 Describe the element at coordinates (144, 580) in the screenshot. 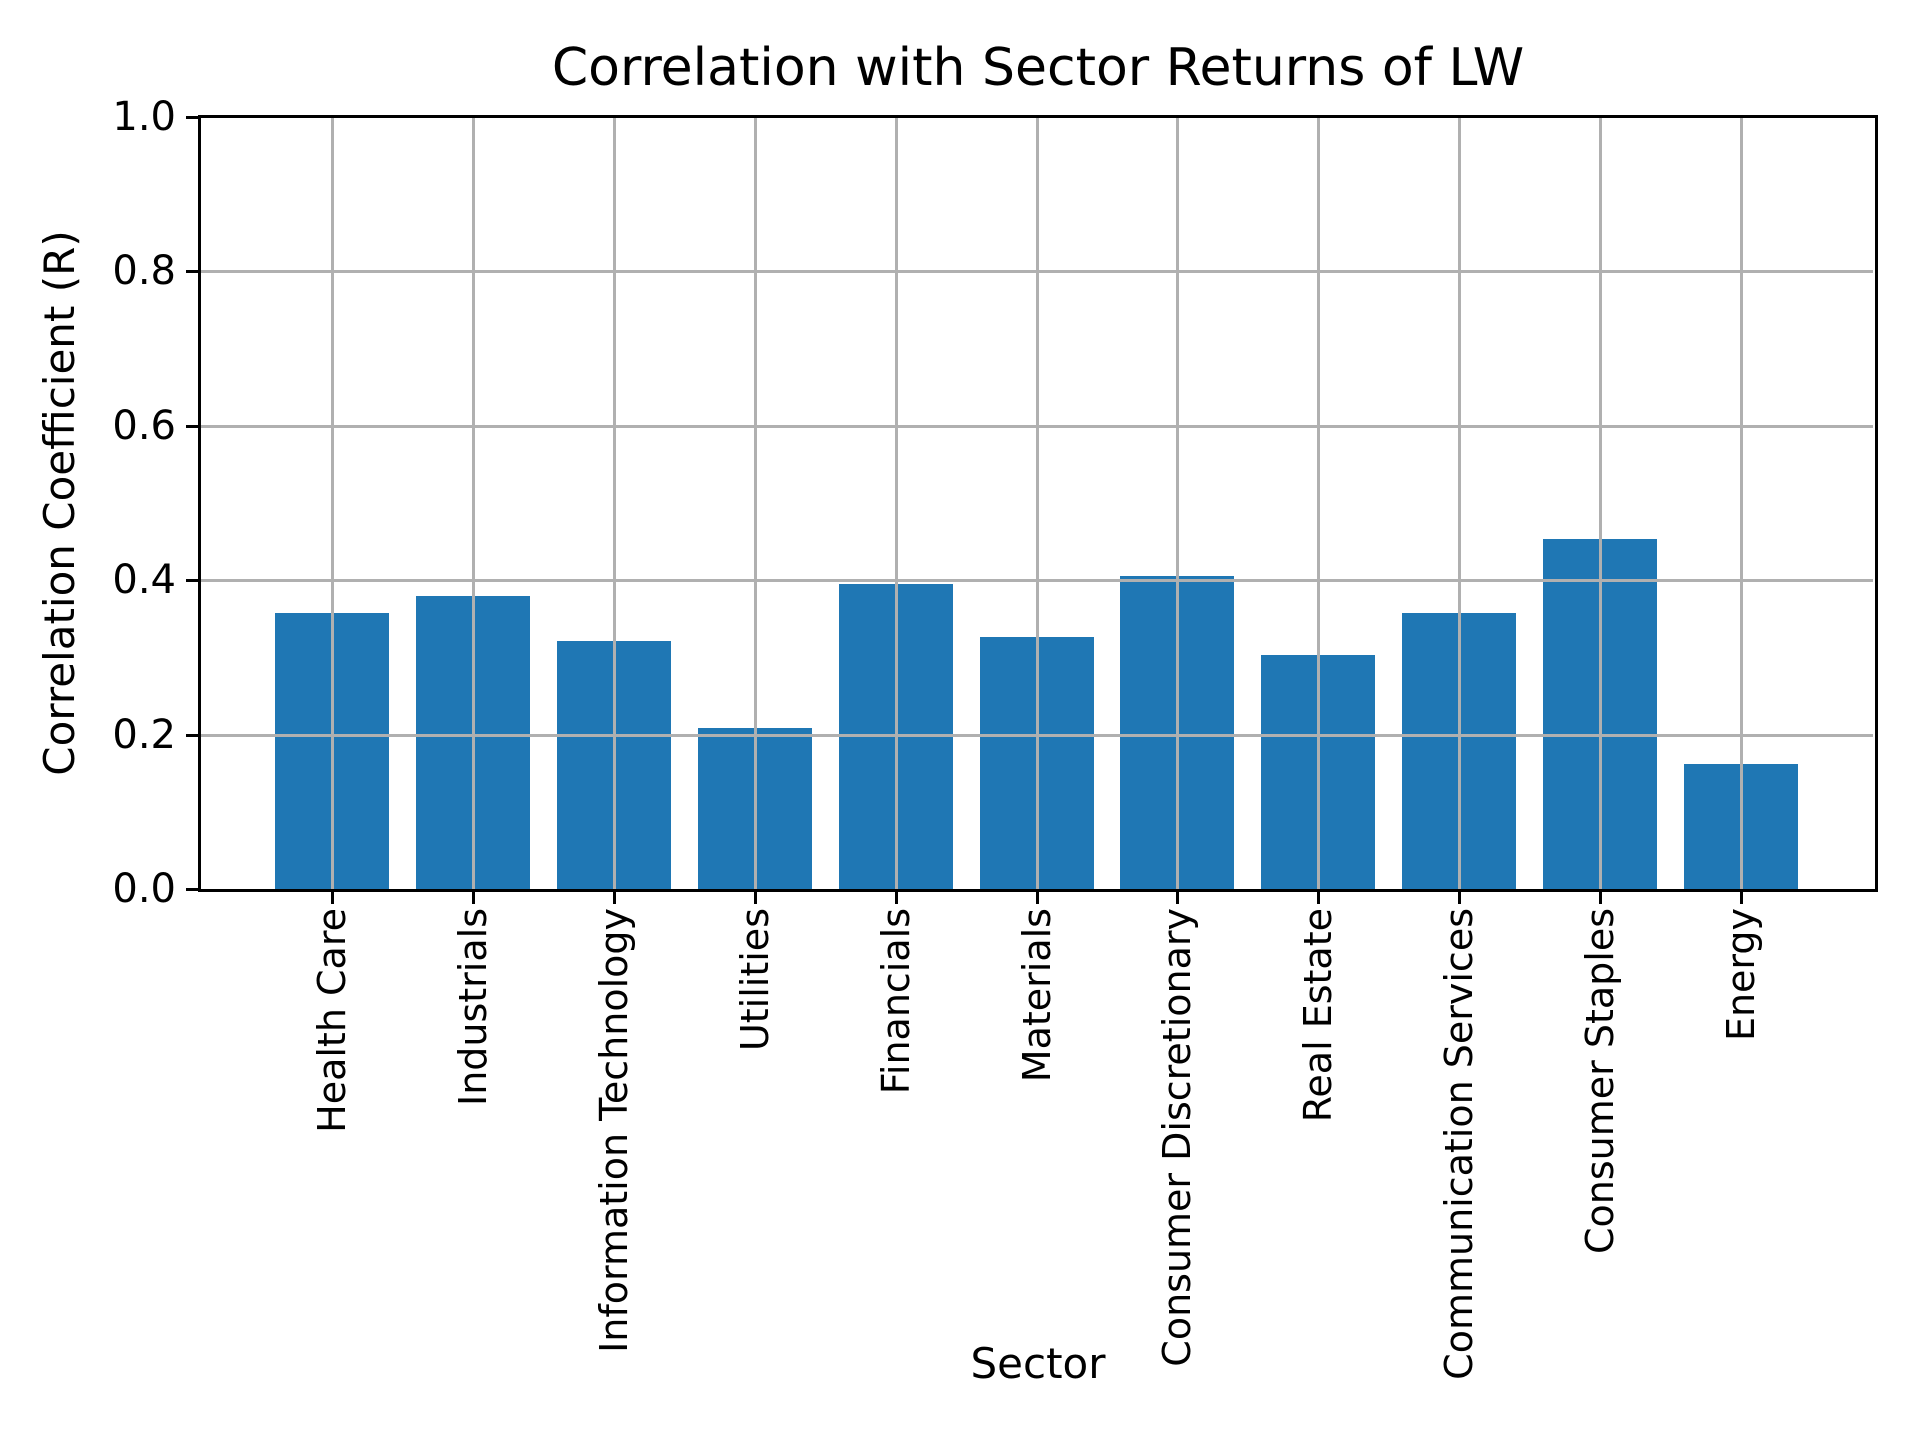

I see `y-tick-label: 0.4` at that location.